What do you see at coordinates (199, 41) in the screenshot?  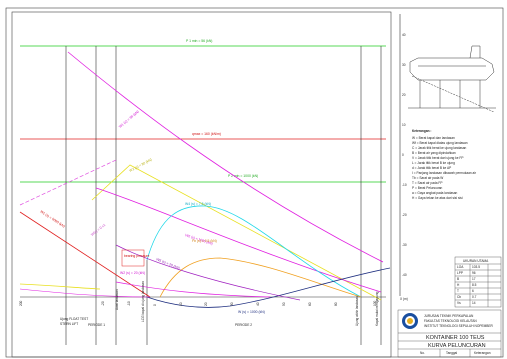 I see `top-green-label: P 1 min = 56 (kN)` at bounding box center [199, 41].